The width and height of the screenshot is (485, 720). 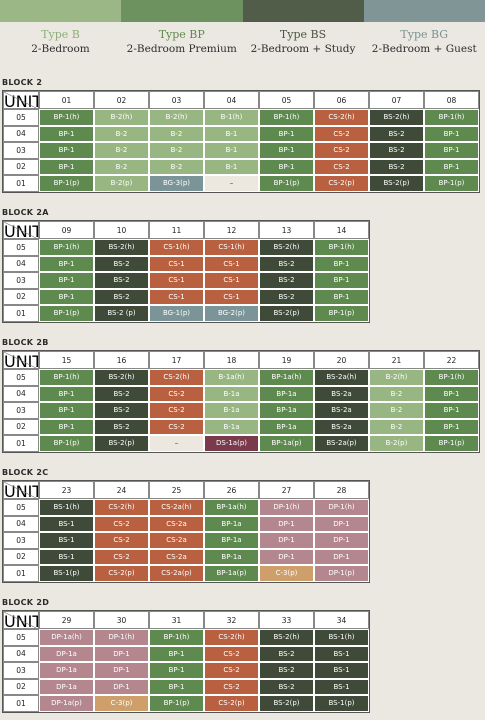 What do you see at coordinates (231, 117) in the screenshot?
I see `unit-type-cell: B-1(h)` at bounding box center [231, 117].